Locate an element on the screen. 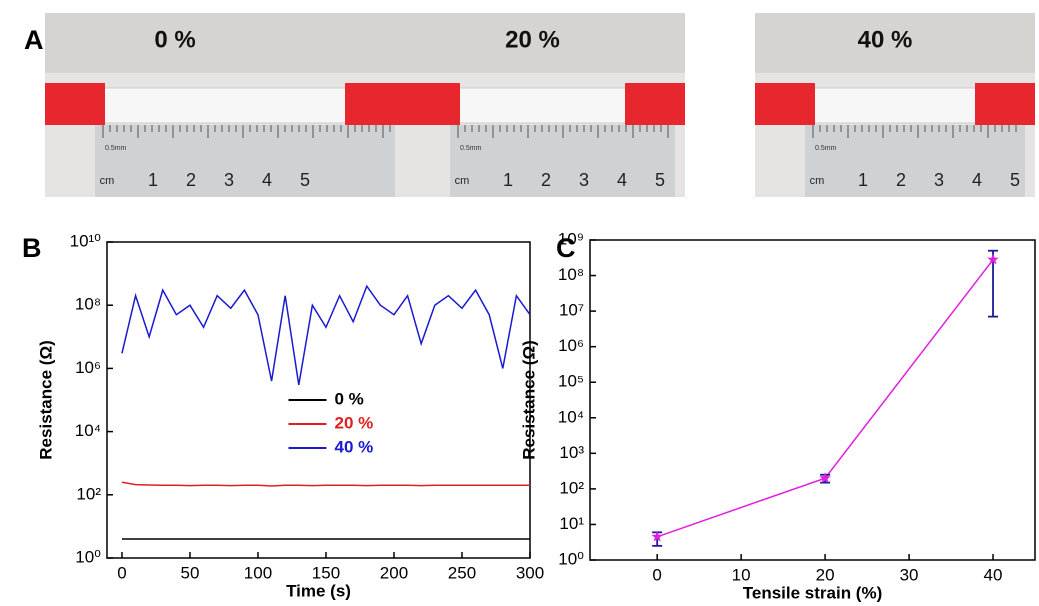 The image size is (1039, 606). x-tick-label: 40 is located at coordinates (993, 574).